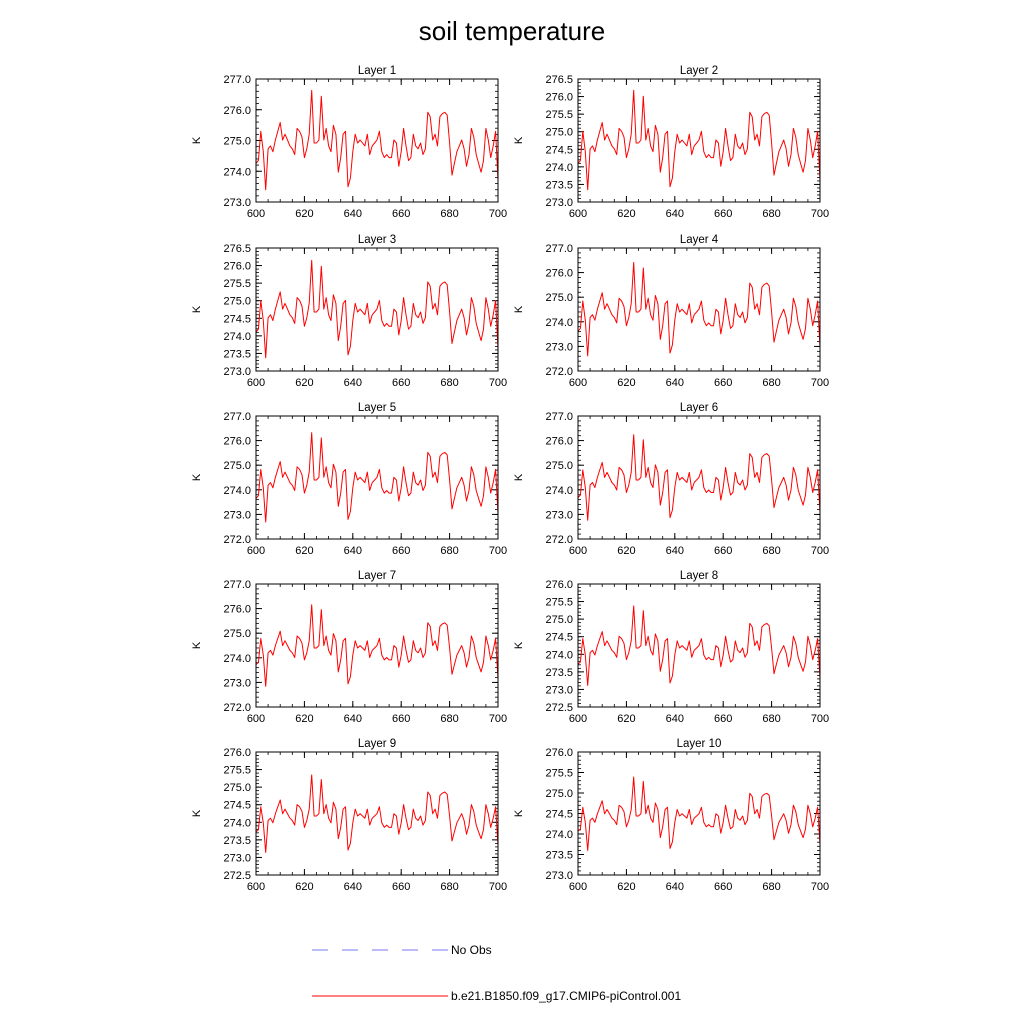 This screenshot has width=1024, height=1024. I want to click on panel-title: Layer 8, so click(699, 576).